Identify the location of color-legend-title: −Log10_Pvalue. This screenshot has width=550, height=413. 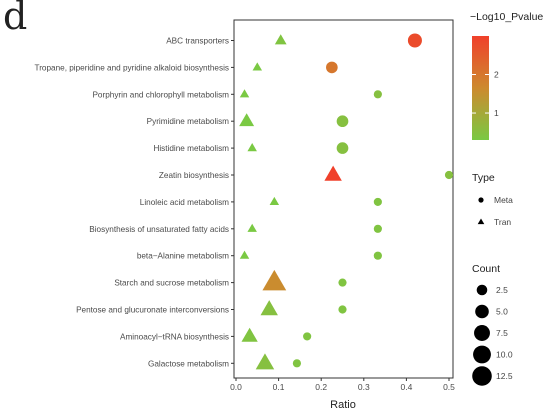
(506, 17).